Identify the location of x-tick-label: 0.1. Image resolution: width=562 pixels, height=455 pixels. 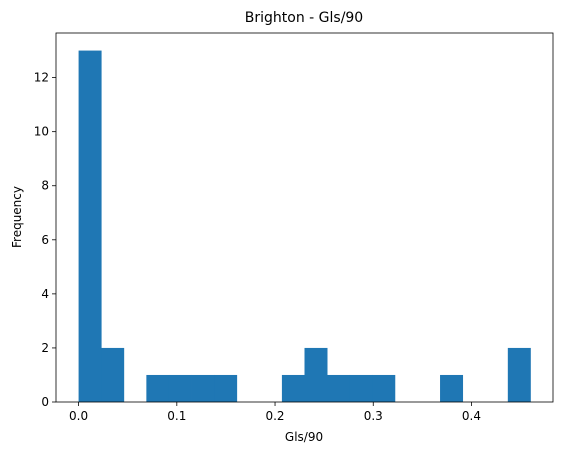
(176, 416).